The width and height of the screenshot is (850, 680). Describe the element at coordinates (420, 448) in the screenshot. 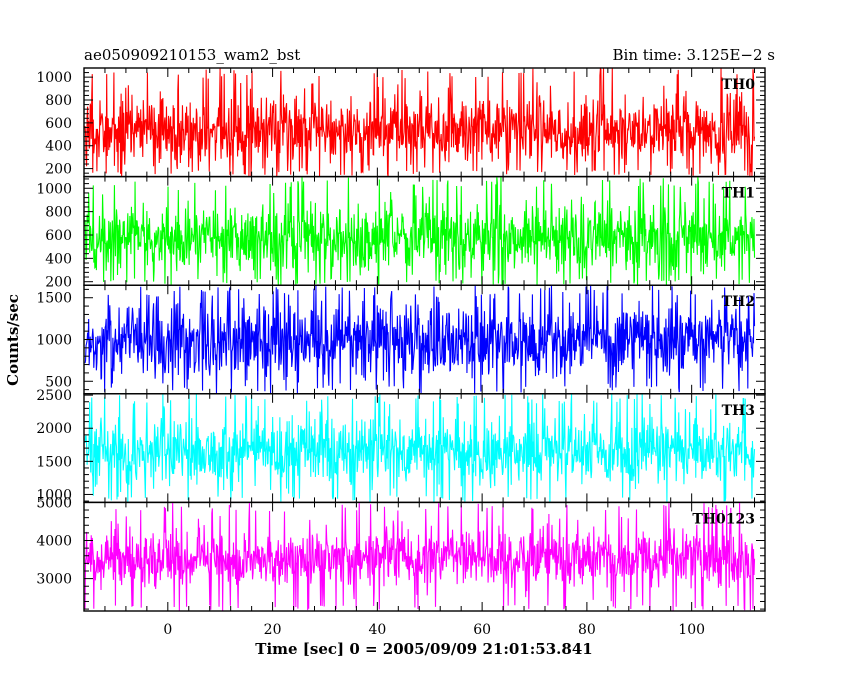

I see `series-line-th3` at that location.